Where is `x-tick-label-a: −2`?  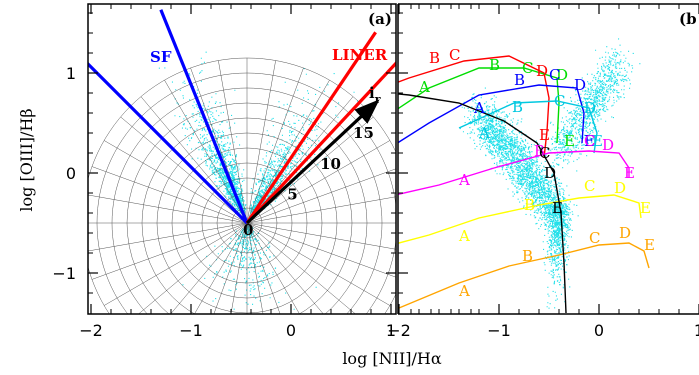
x-tick-label-a: −2 is located at coordinates (91, 330).